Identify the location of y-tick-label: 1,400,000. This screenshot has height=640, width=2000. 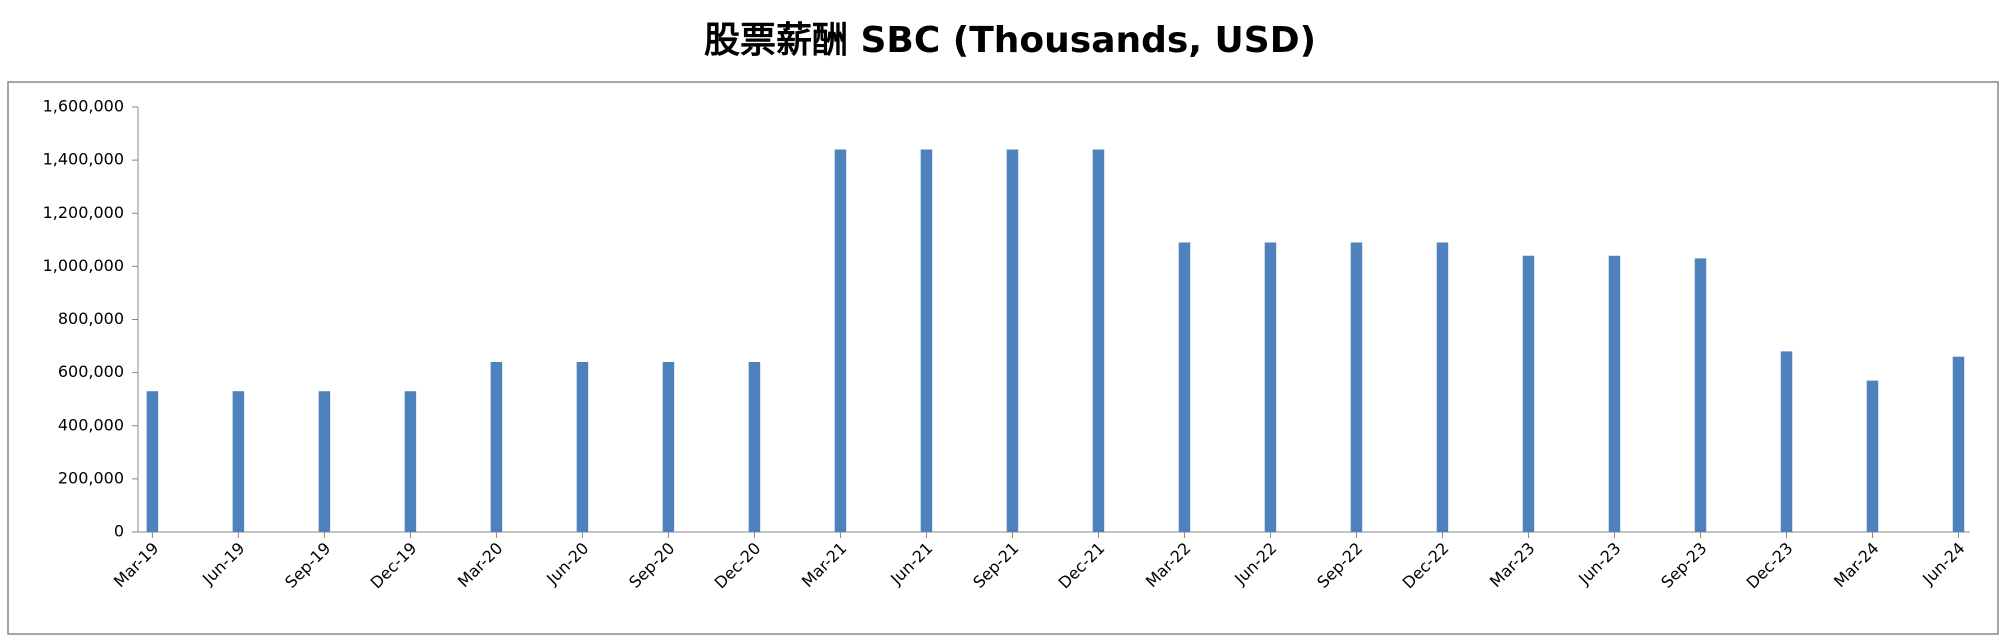
(83, 159).